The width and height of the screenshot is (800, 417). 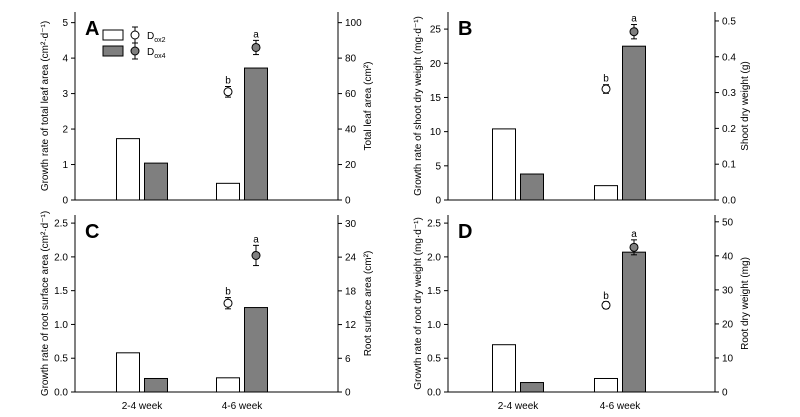 What do you see at coordinates (348, 359) in the screenshot?
I see `right-tick-label: 6` at bounding box center [348, 359].